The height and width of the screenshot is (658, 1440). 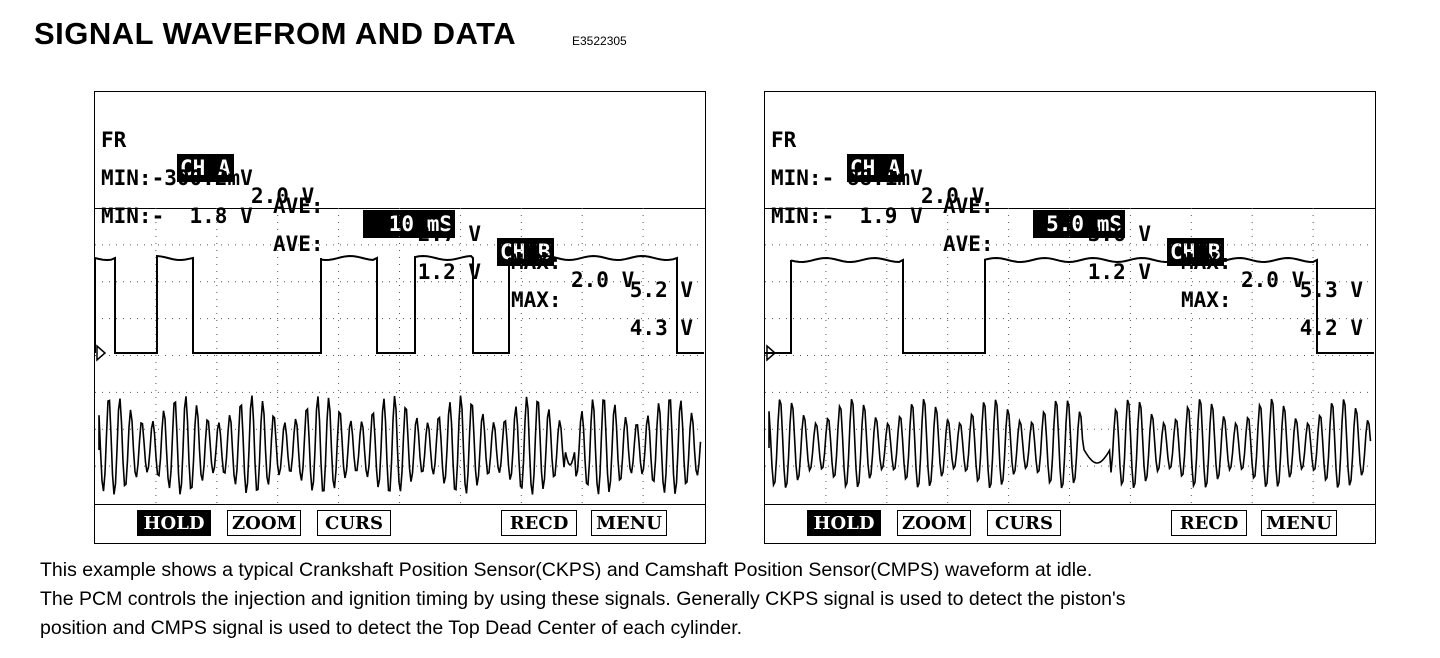 I want to click on channel-b-max: 4.2 V, so click(x=1331, y=328).